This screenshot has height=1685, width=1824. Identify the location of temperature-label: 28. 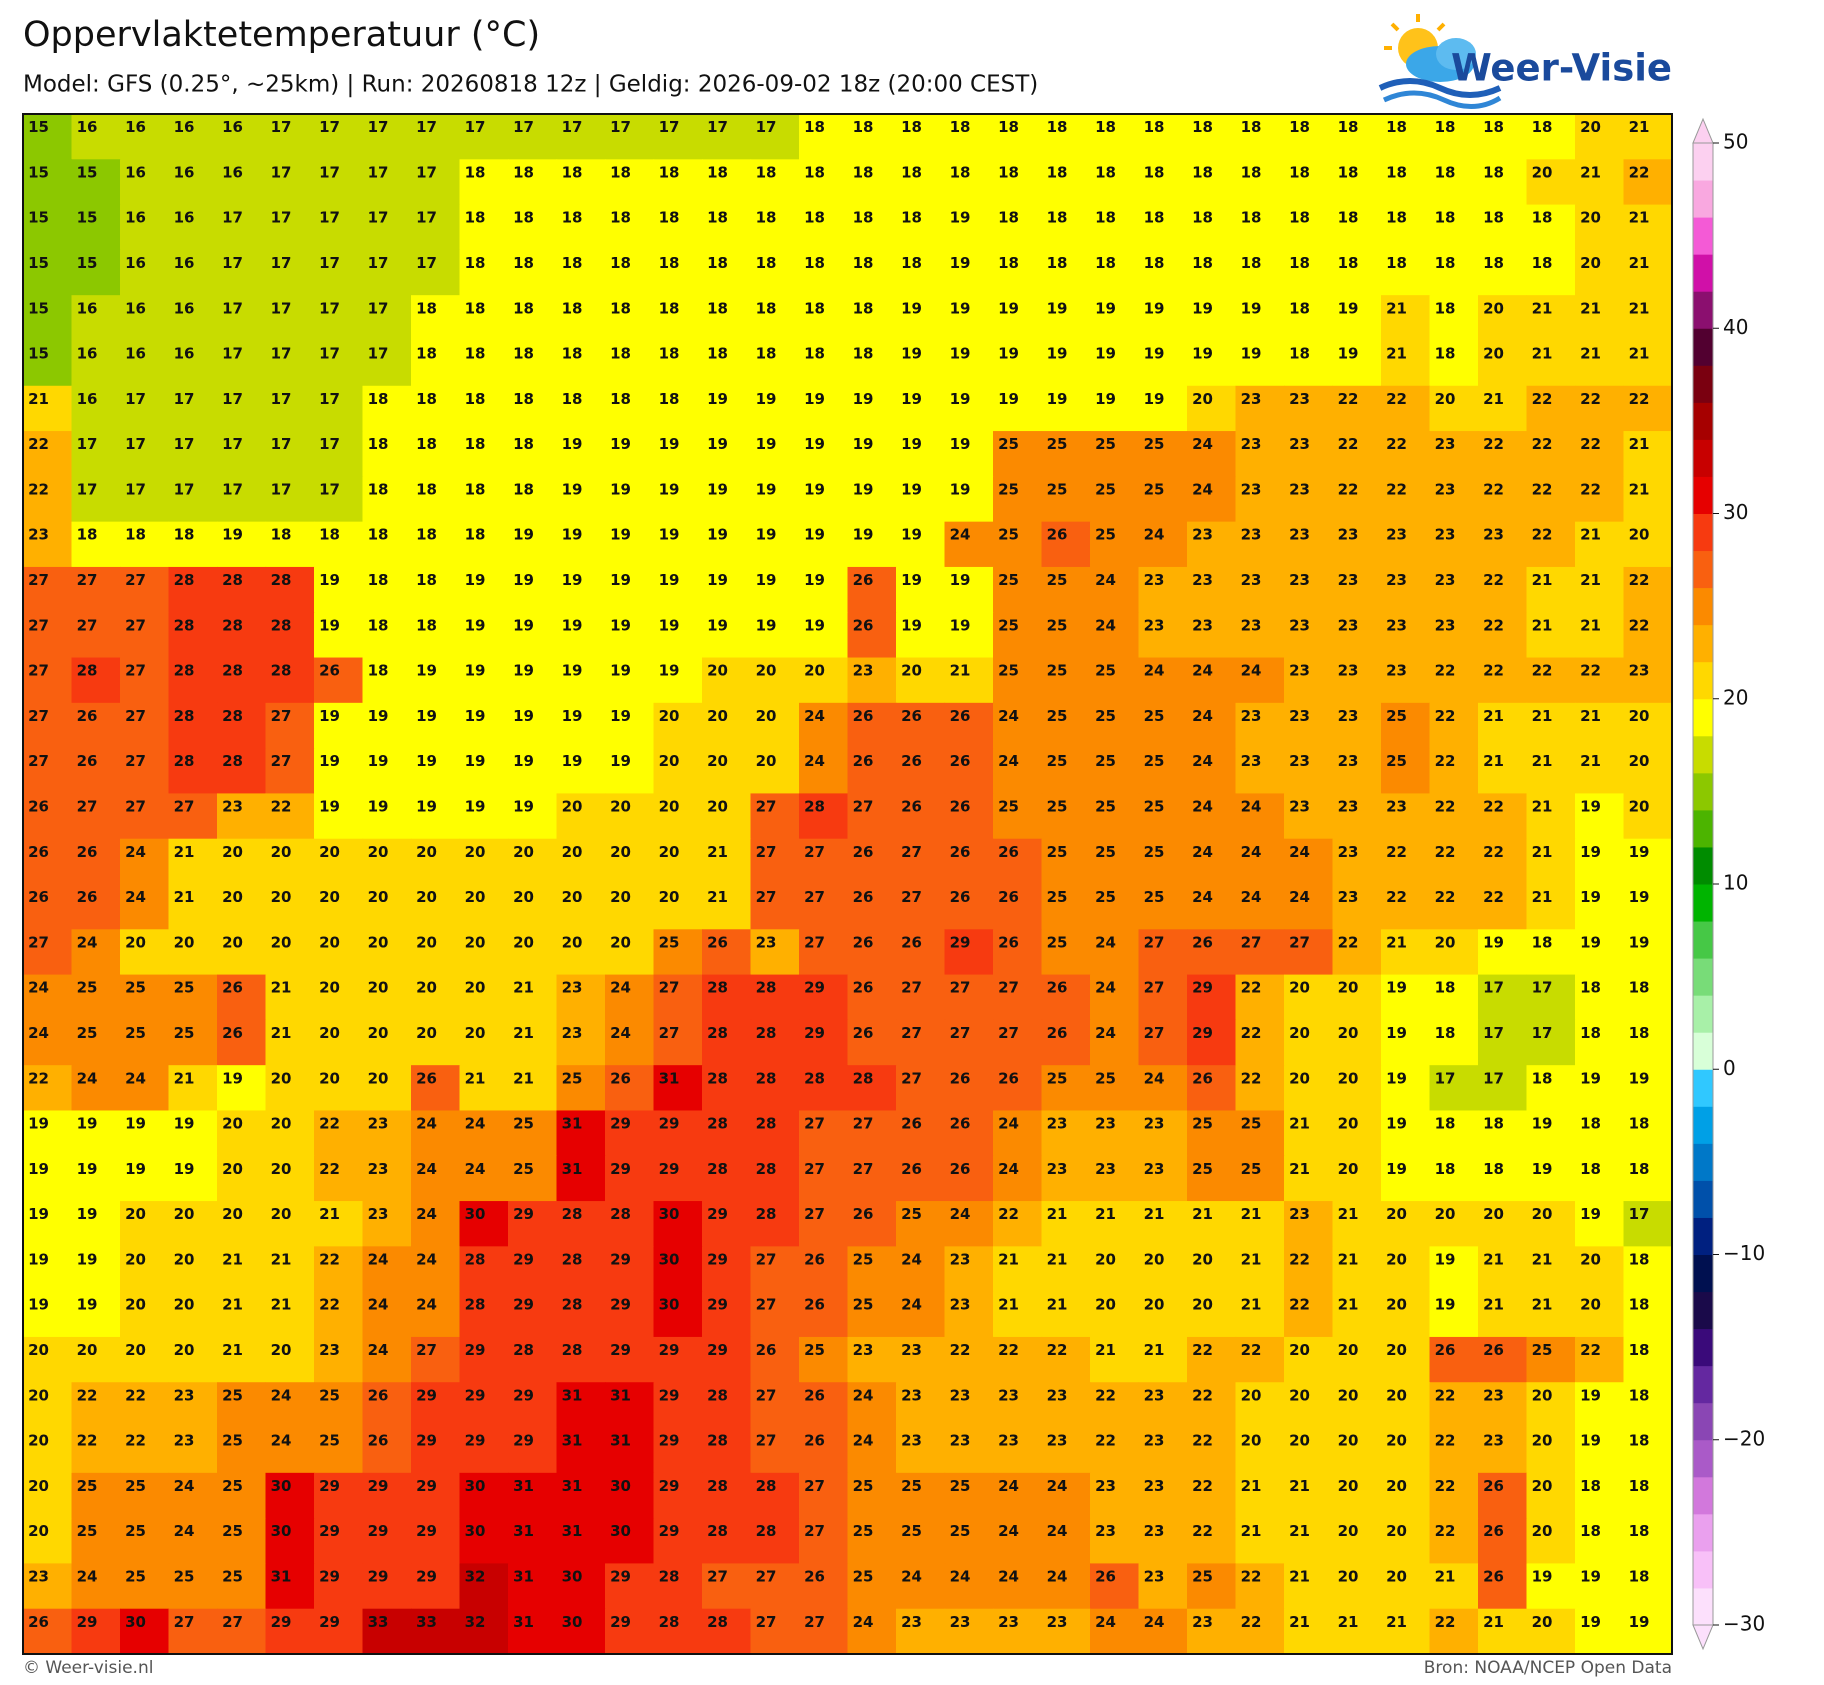
(717, 1124).